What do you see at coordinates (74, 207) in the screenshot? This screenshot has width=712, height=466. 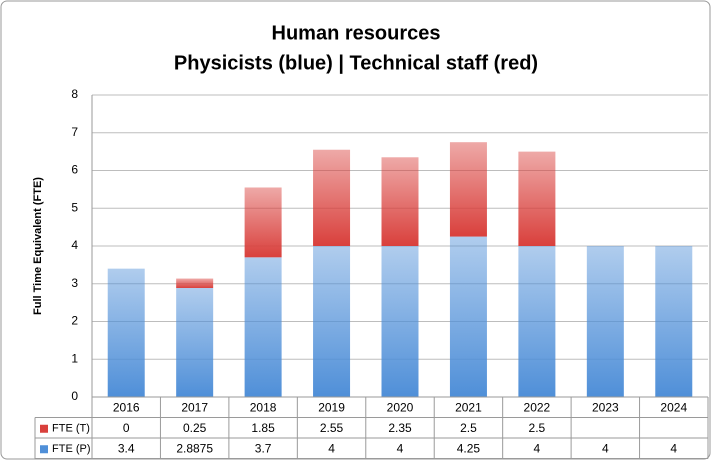 I see `y-tick-label: 5` at bounding box center [74, 207].